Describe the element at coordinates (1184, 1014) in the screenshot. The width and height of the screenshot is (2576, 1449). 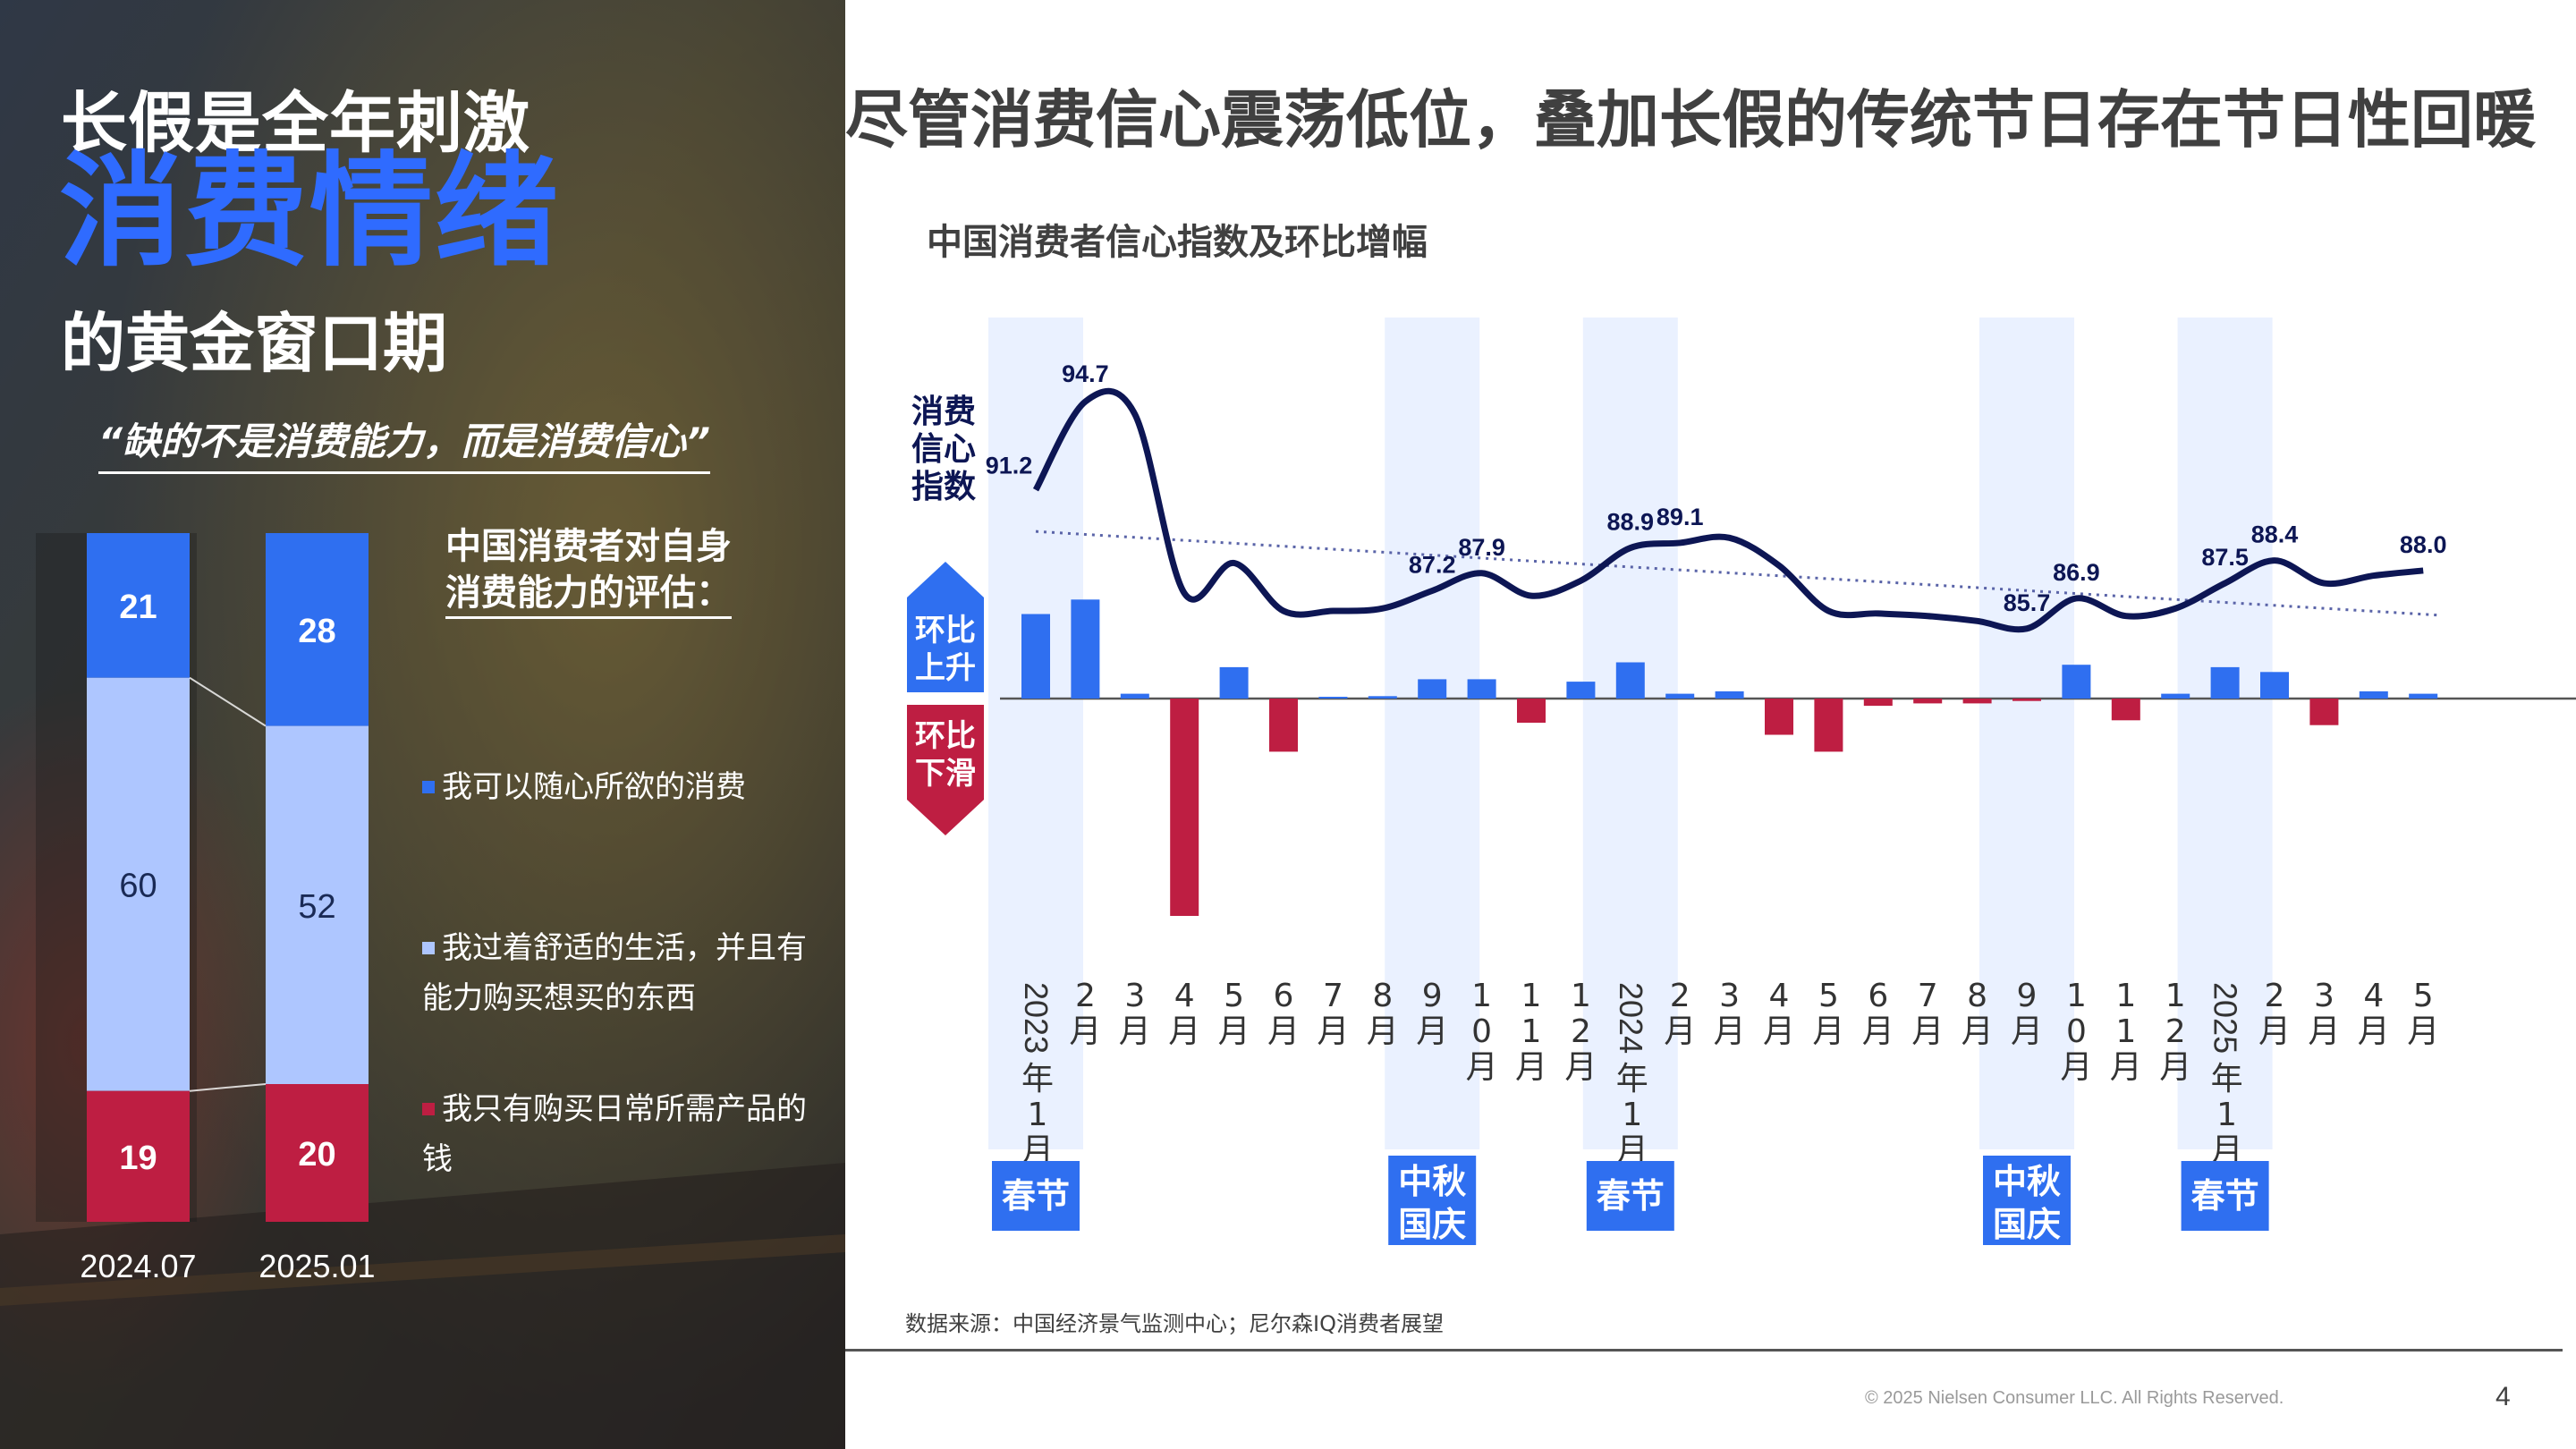
I see `svg-text: 4月` at that location.